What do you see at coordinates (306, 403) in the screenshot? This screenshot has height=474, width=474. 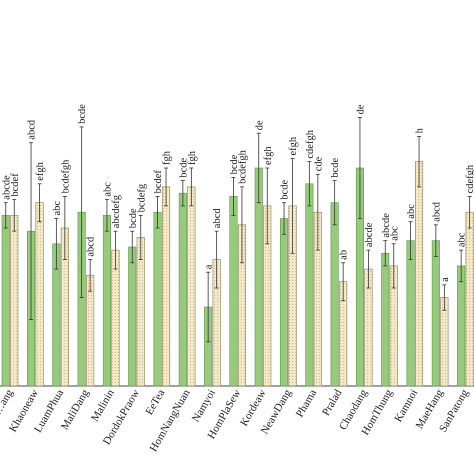 I see `x-tick-label: Phama` at bounding box center [306, 403].